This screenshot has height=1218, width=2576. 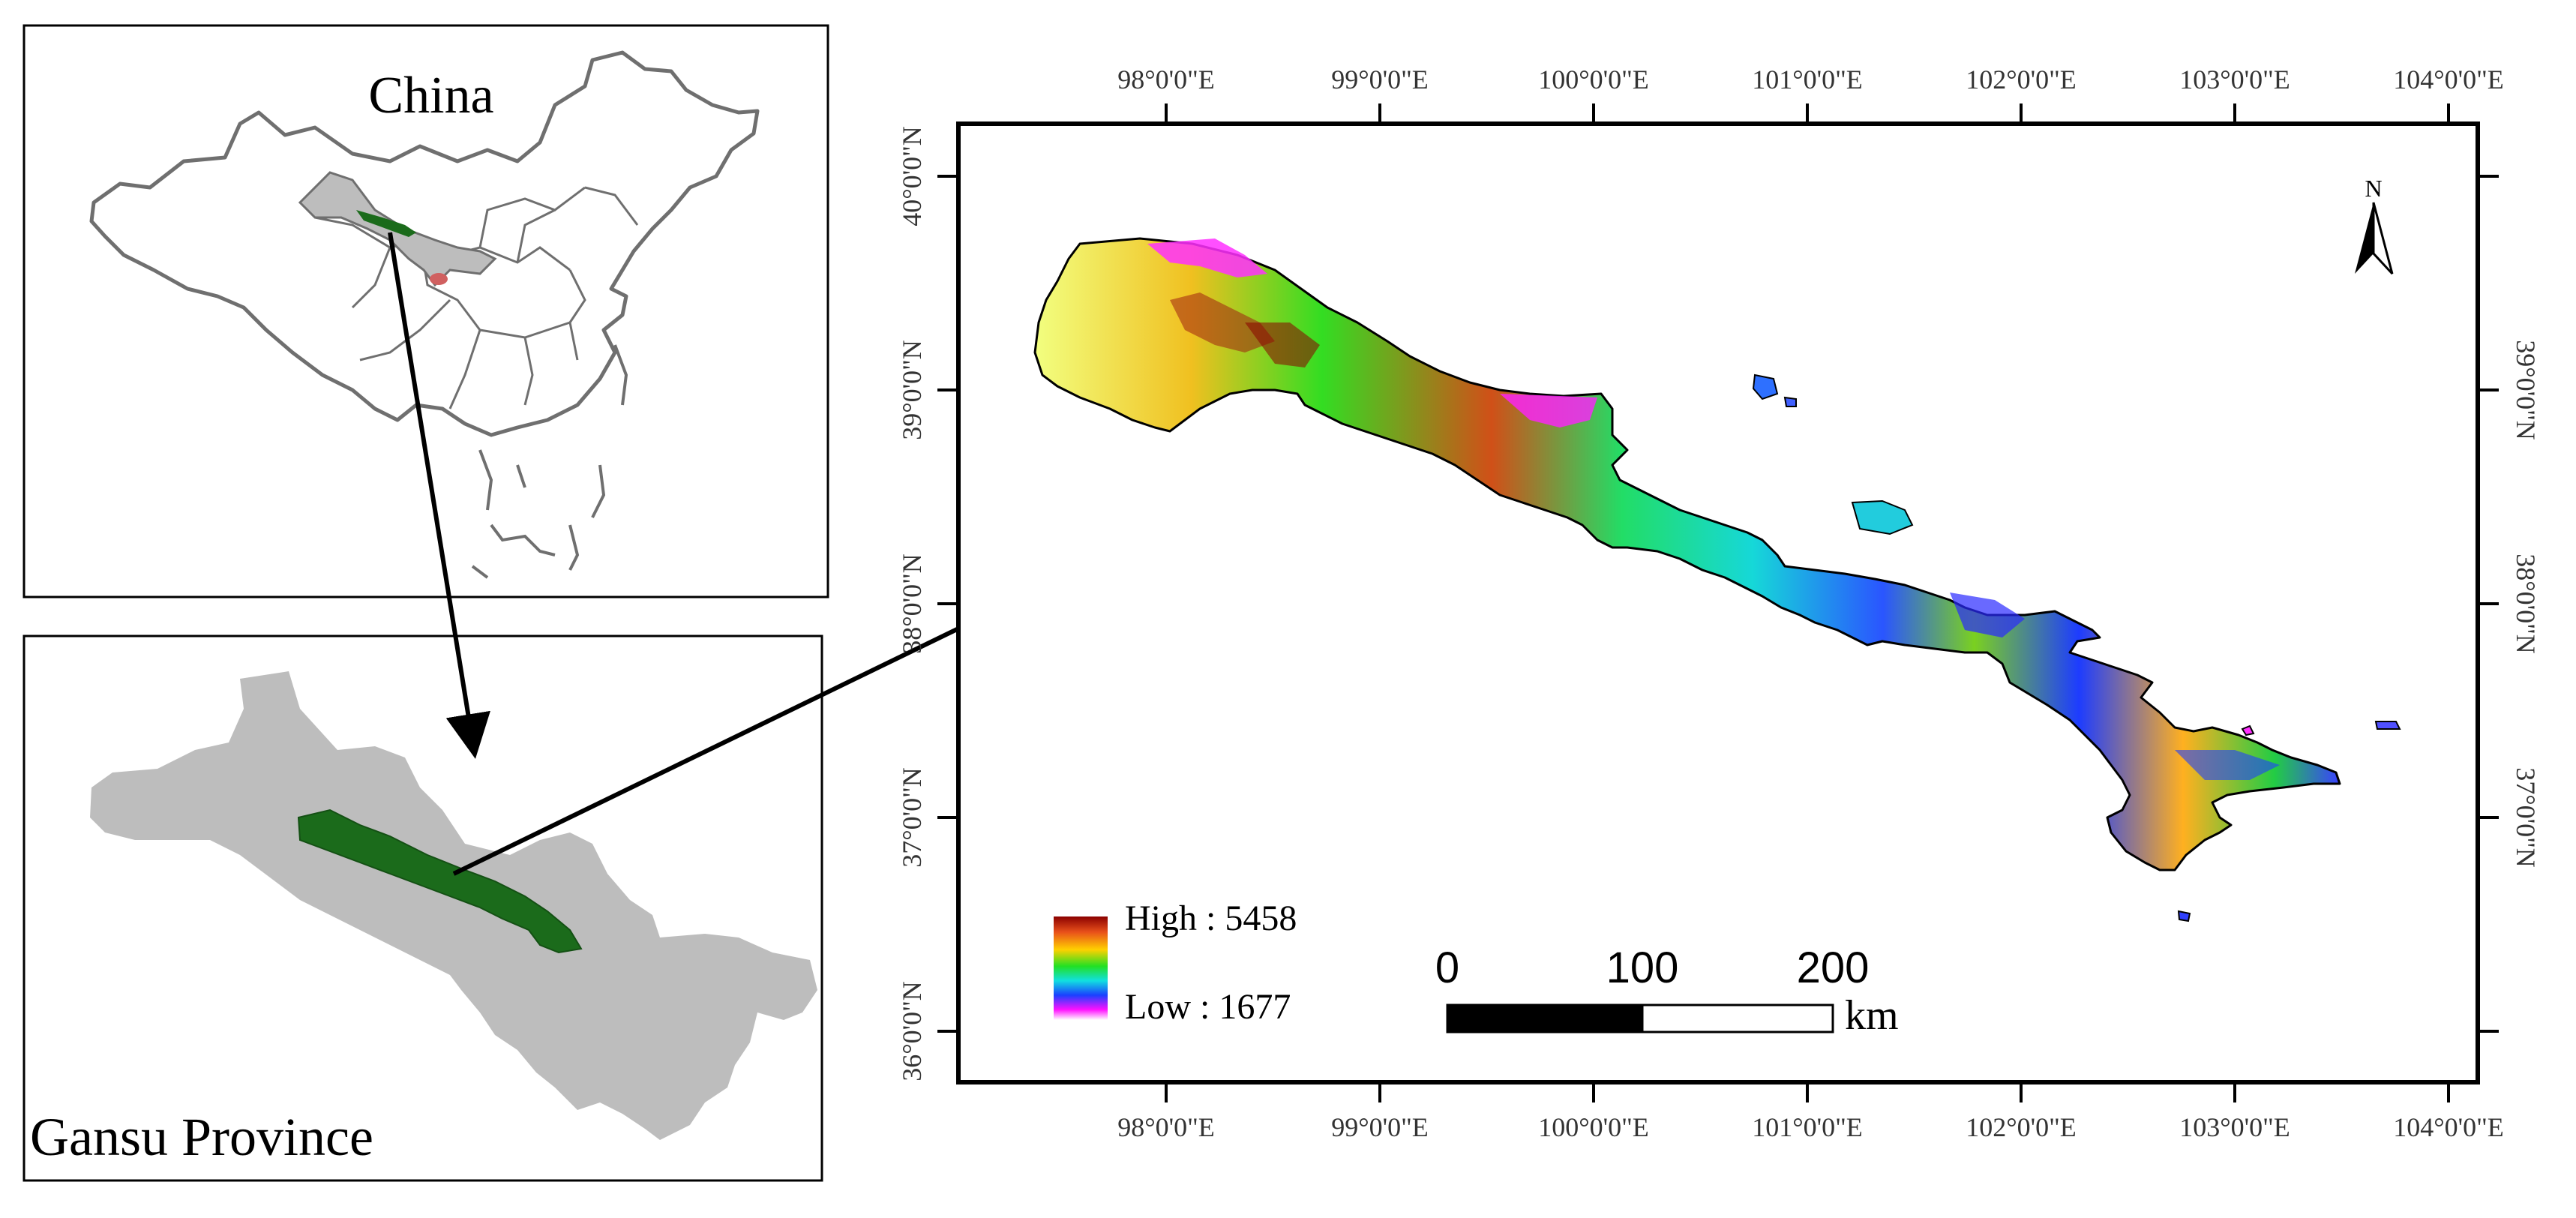 I want to click on legend-high-label: High : 5458, so click(x=1211, y=918).